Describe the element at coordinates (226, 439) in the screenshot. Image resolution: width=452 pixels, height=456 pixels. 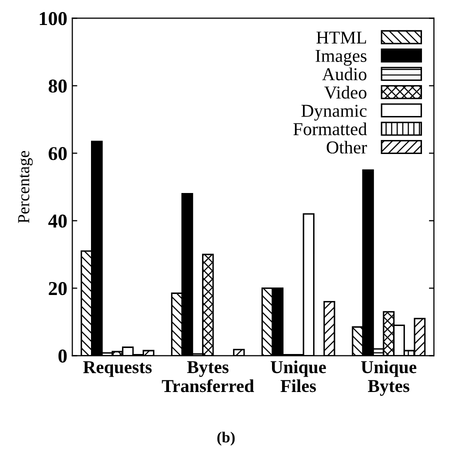
I see `text: (b)` at that location.